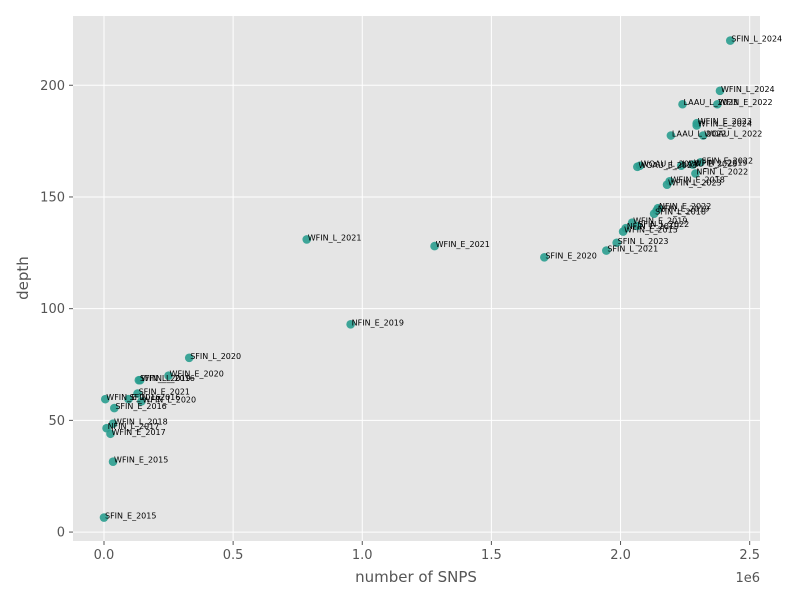  Describe the element at coordinates (727, 160) in the screenshot. I see `point-label: SFIN_E_2022` at that location.